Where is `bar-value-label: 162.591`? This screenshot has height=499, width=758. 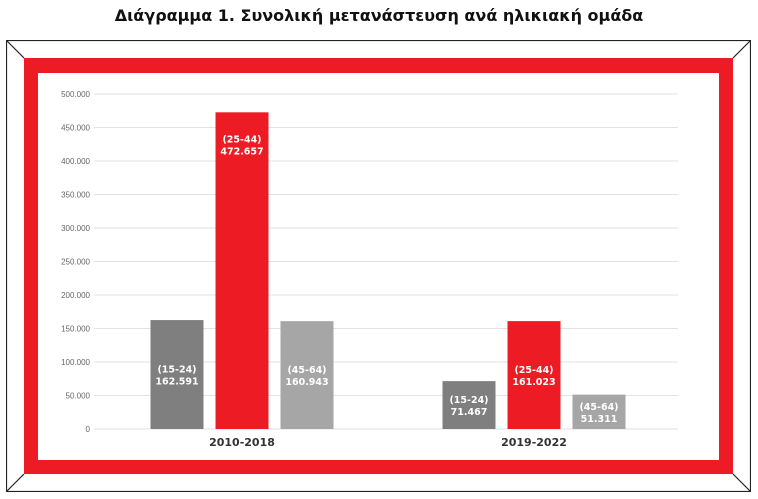
bar-value-label: 162.591 is located at coordinates (176, 382).